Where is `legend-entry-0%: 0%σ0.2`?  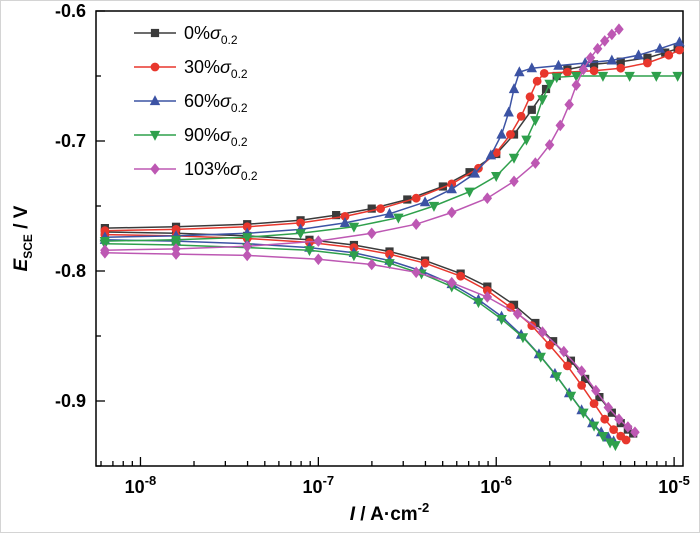 legend-entry-0%: 0%σ0.2 is located at coordinates (186, 35).